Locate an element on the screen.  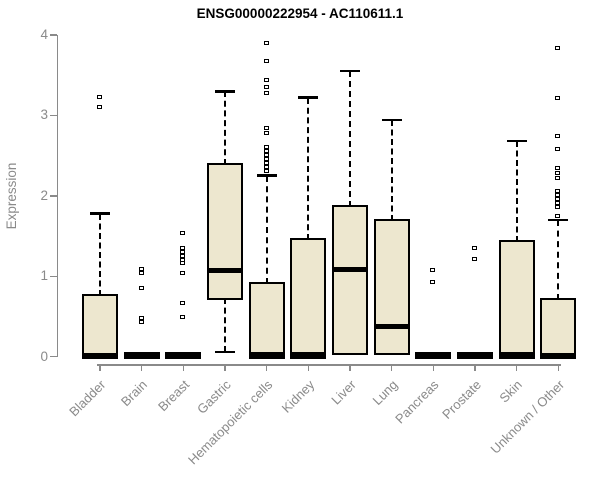
median-gastric is located at coordinates (225, 271).